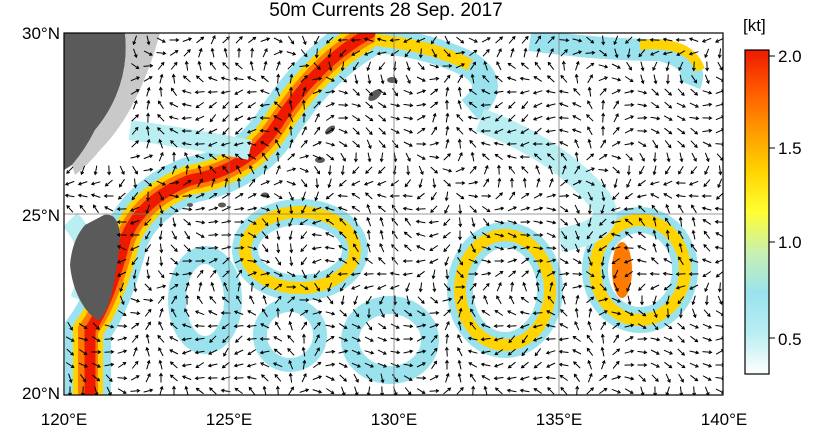 The height and width of the screenshot is (432, 815). What do you see at coordinates (622, 270) in the screenshot?
I see `eddy-hotspot` at bounding box center [622, 270].